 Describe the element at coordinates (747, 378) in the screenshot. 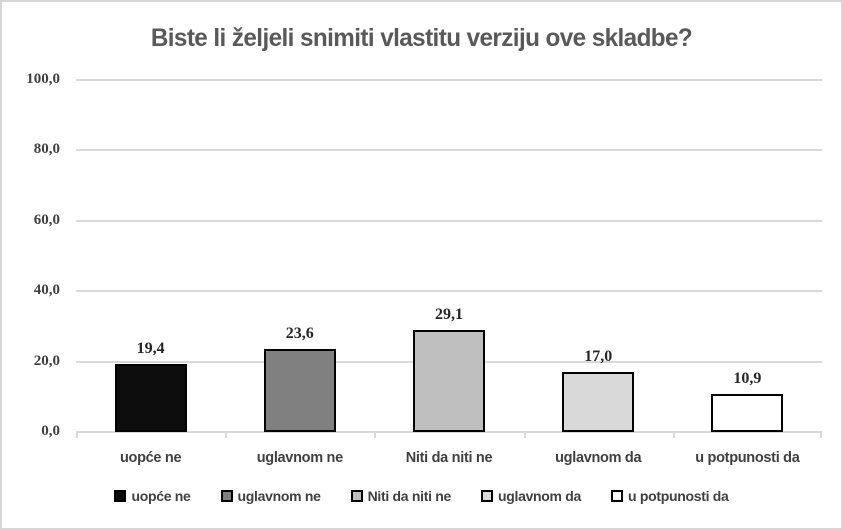

I see `bar-value-label: 10,9` at that location.